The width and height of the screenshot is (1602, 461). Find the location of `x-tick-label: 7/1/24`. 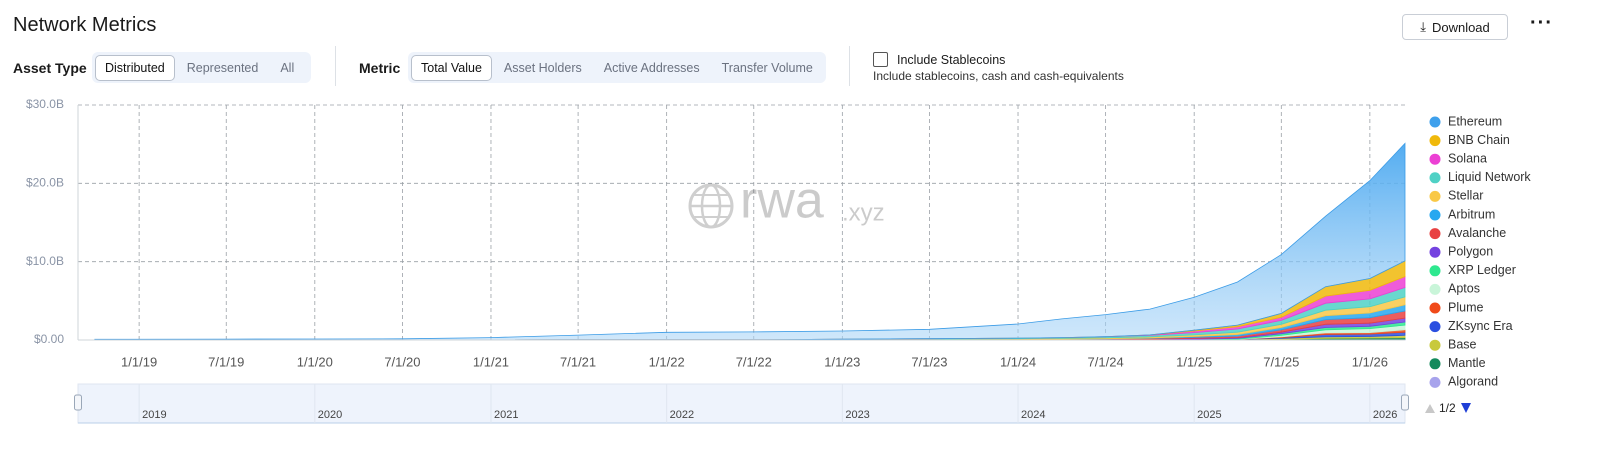

x-tick-label: 7/1/24 is located at coordinates (1106, 361).